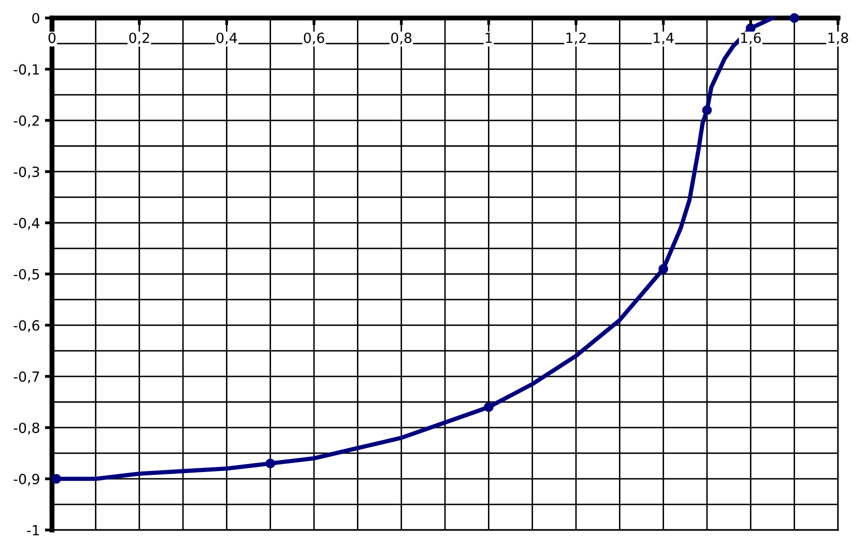  I want to click on x-tick-label: 0, so click(52, 38).